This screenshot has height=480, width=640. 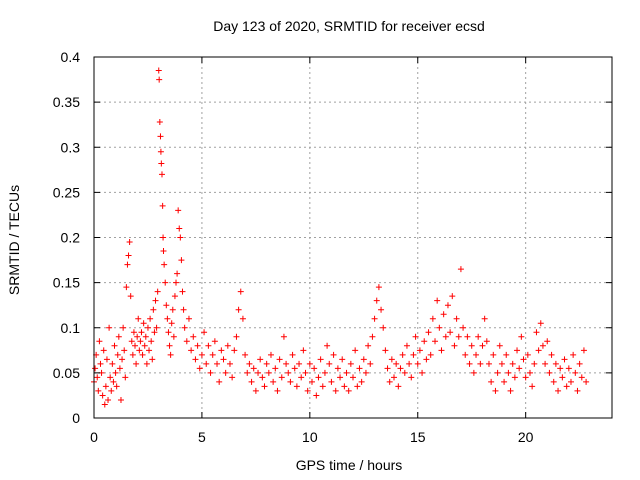 I want to click on x-tick-label: 10, so click(x=310, y=437).